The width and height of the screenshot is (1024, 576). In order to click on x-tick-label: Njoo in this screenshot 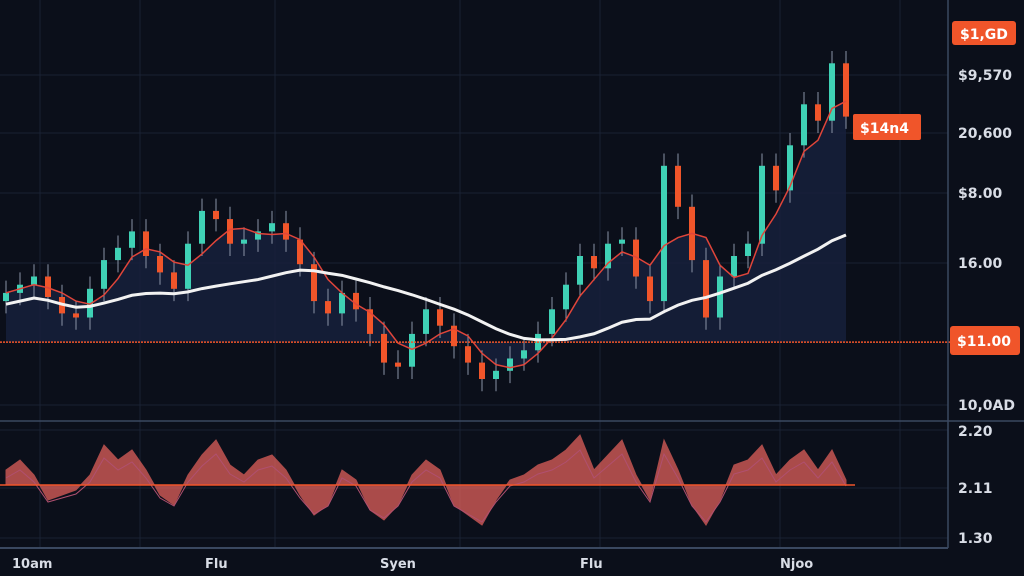, I will do `click(796, 564)`.